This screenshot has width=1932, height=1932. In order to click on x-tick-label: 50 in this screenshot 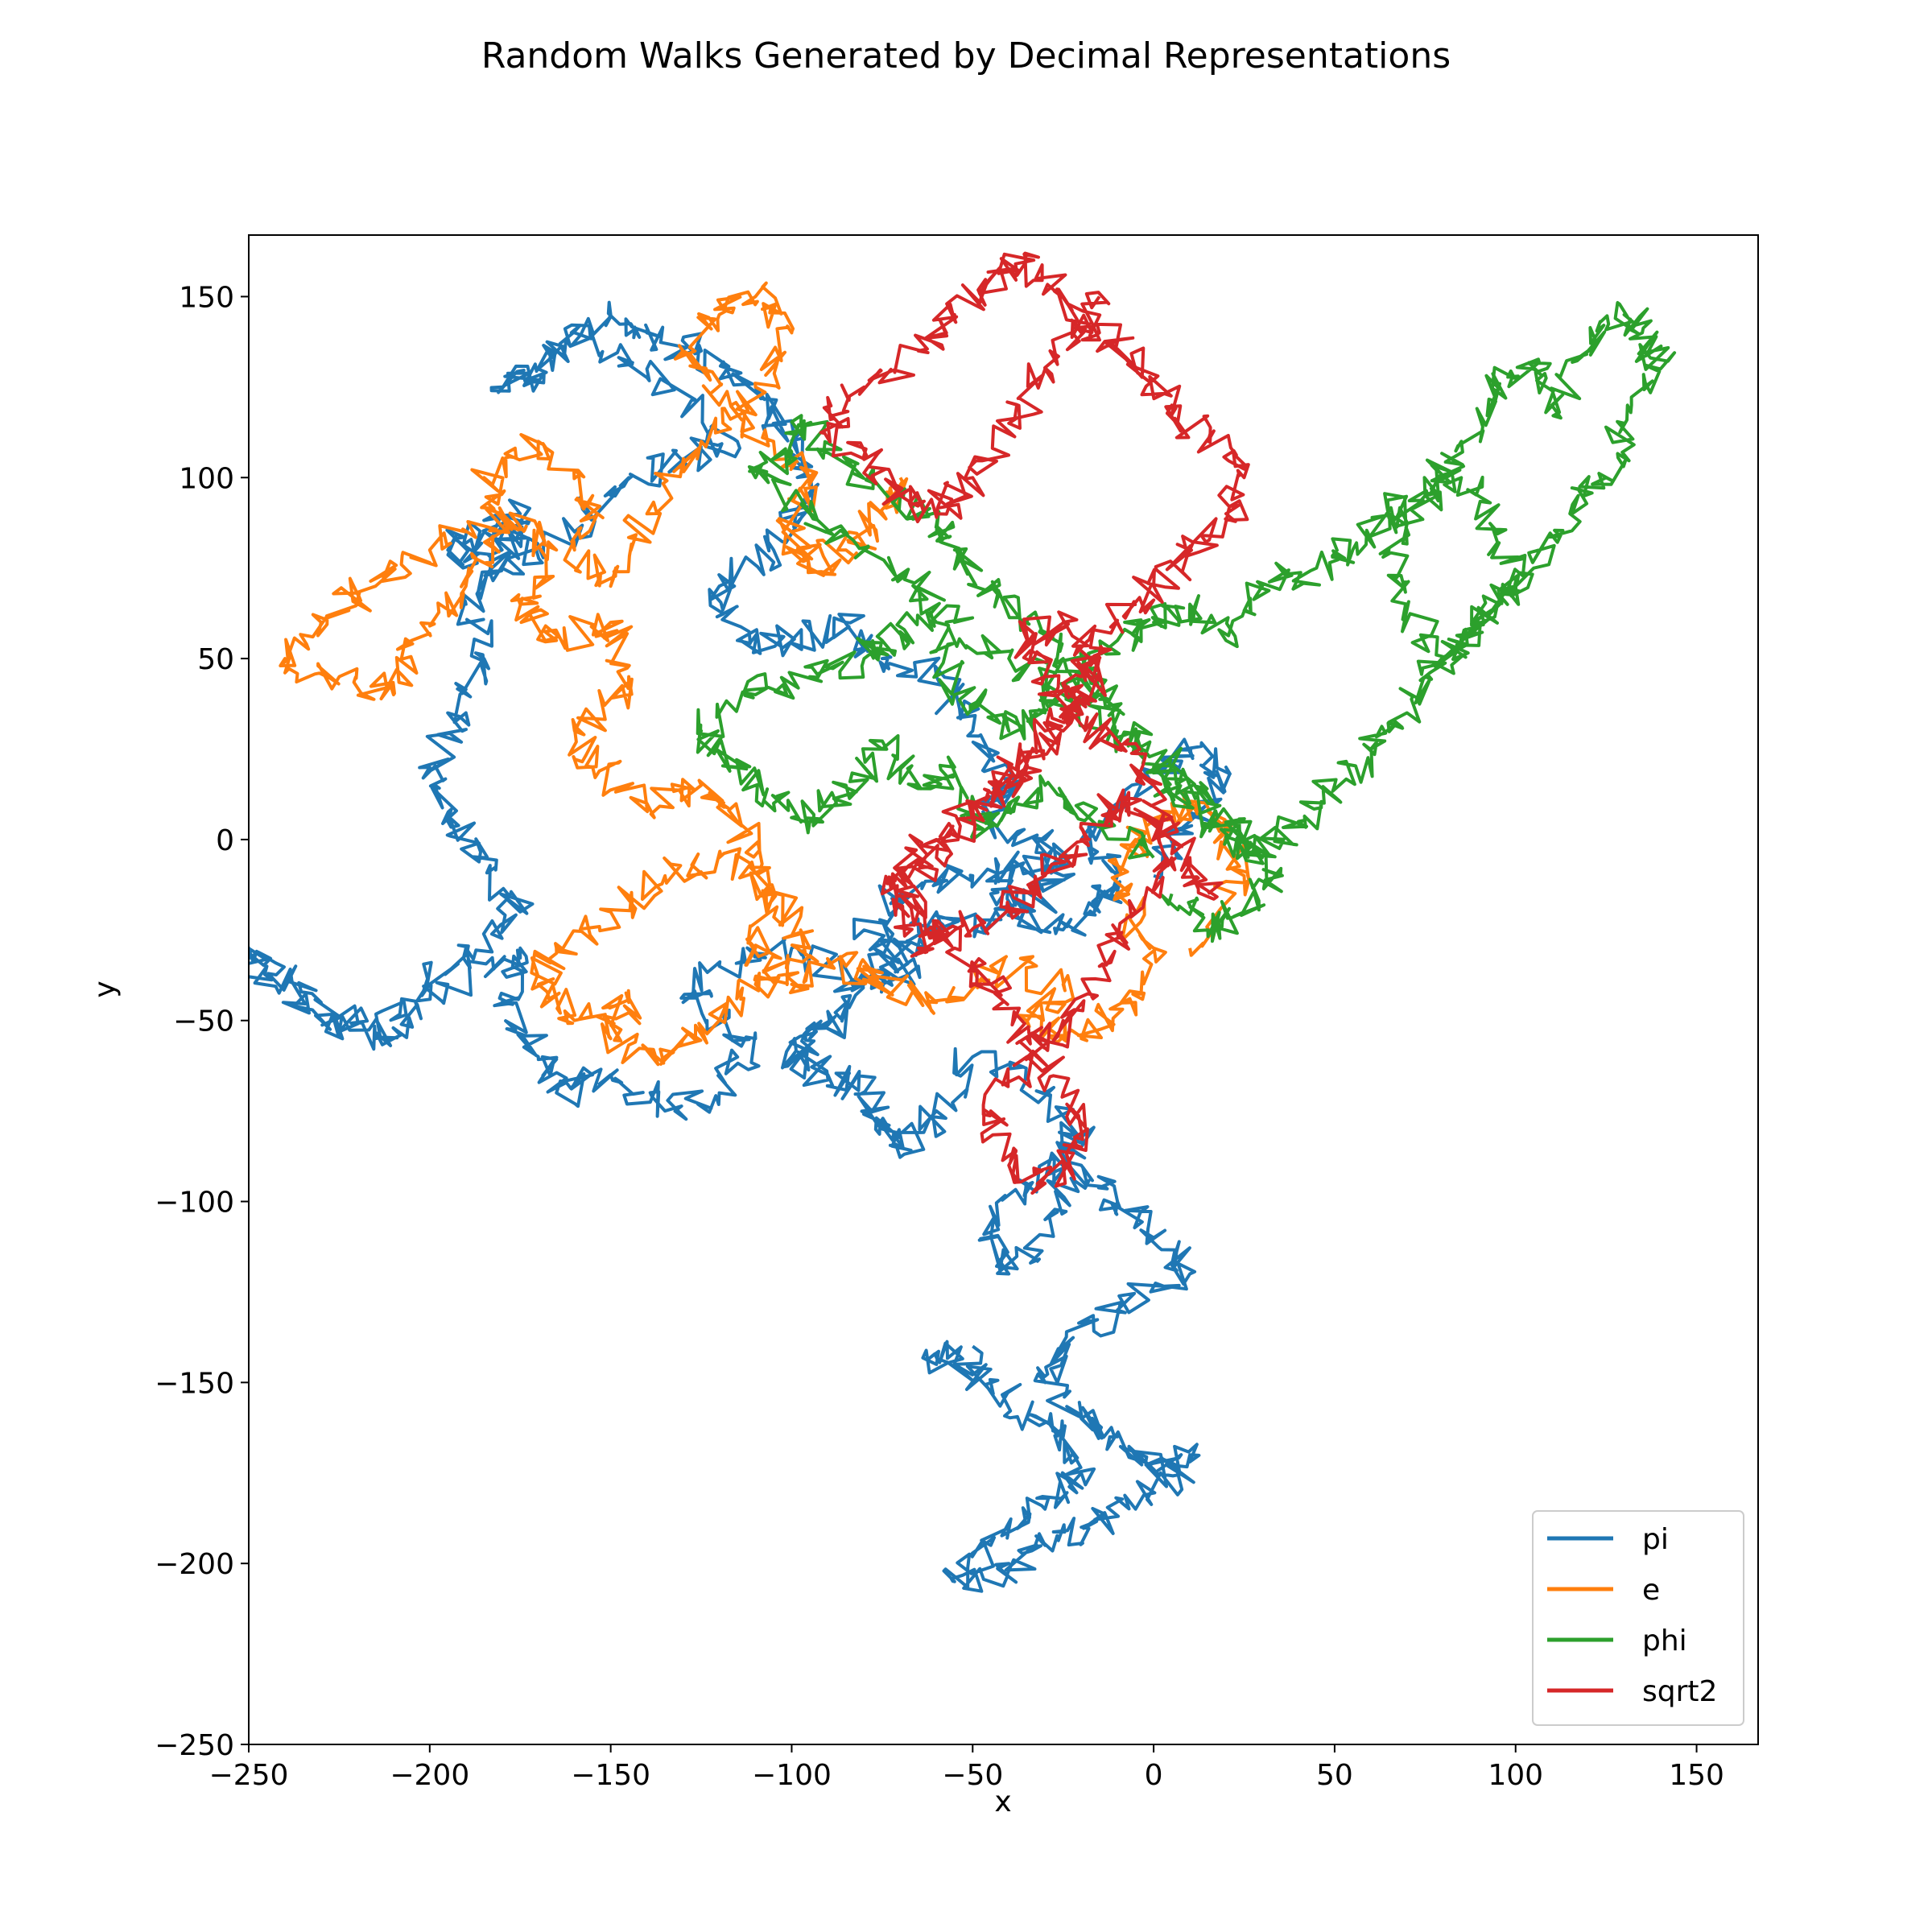, I will do `click(1334, 1775)`.